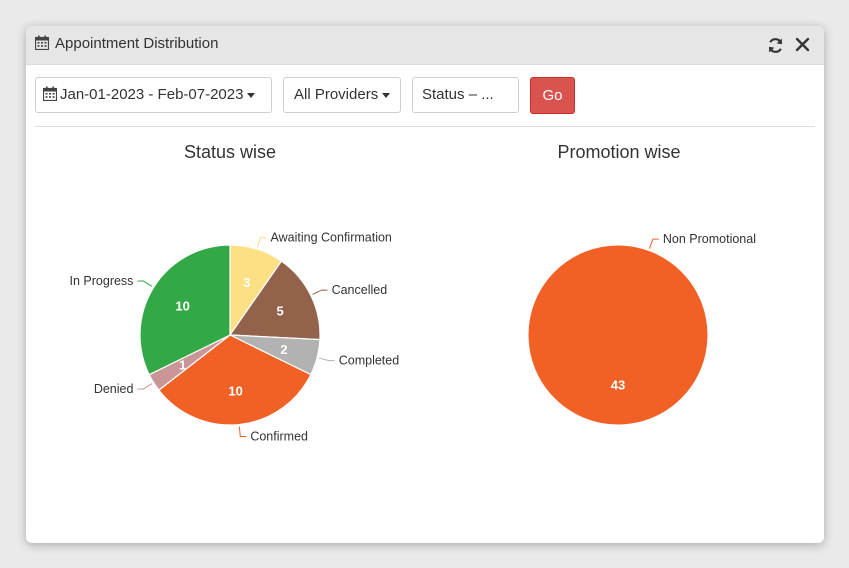  I want to click on pie-slice-non-promotional, so click(618, 335).